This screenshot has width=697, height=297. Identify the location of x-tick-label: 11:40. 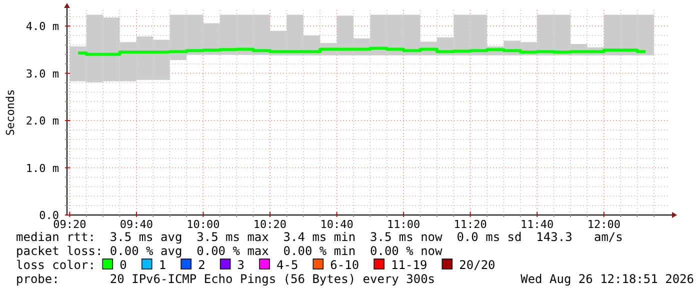
(537, 224).